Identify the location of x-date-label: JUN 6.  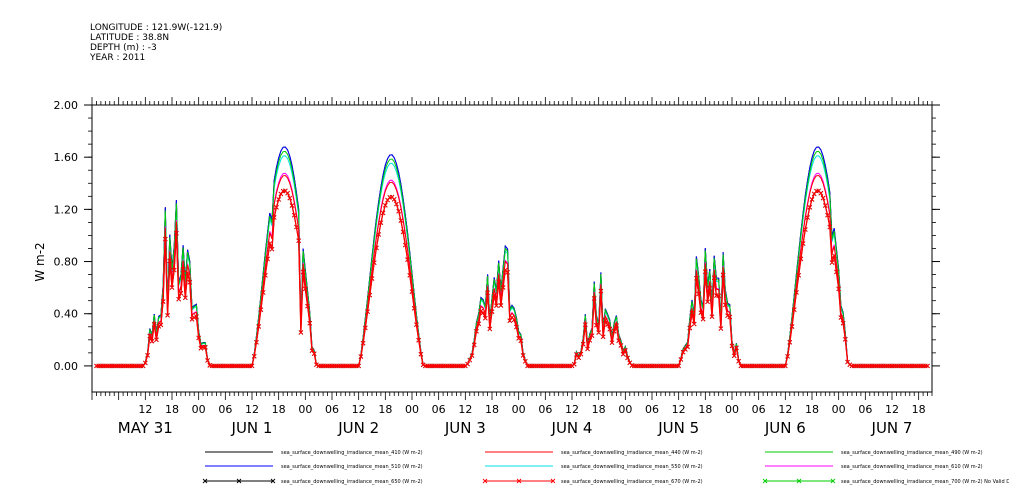
(785, 428).